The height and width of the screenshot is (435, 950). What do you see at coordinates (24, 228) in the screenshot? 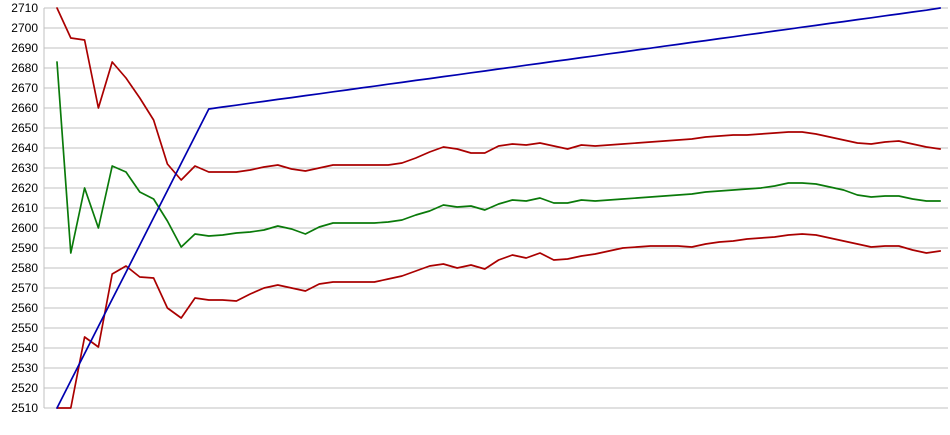
I see `y-axis-tick-label: 2600` at bounding box center [24, 228].